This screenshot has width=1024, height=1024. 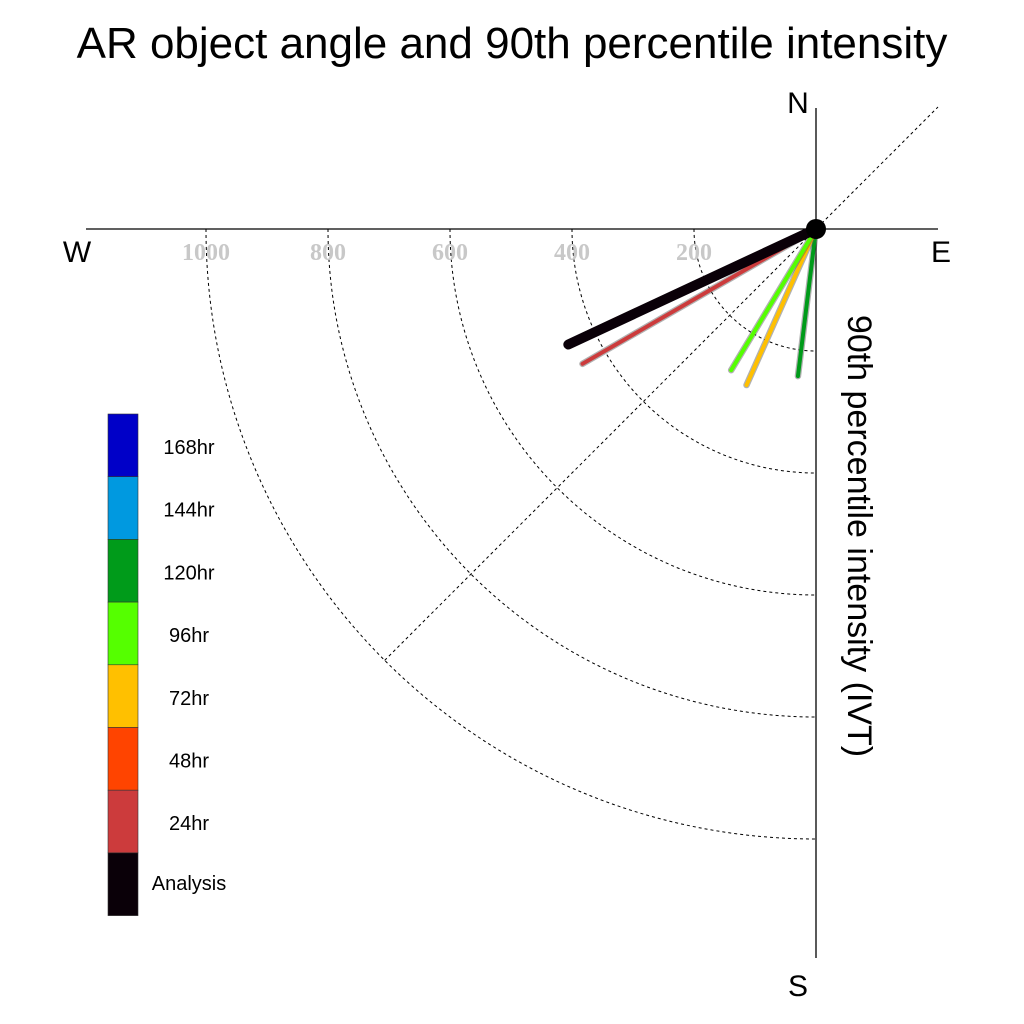 I want to click on legend-label-24hr: 24hr, so click(x=189, y=824).